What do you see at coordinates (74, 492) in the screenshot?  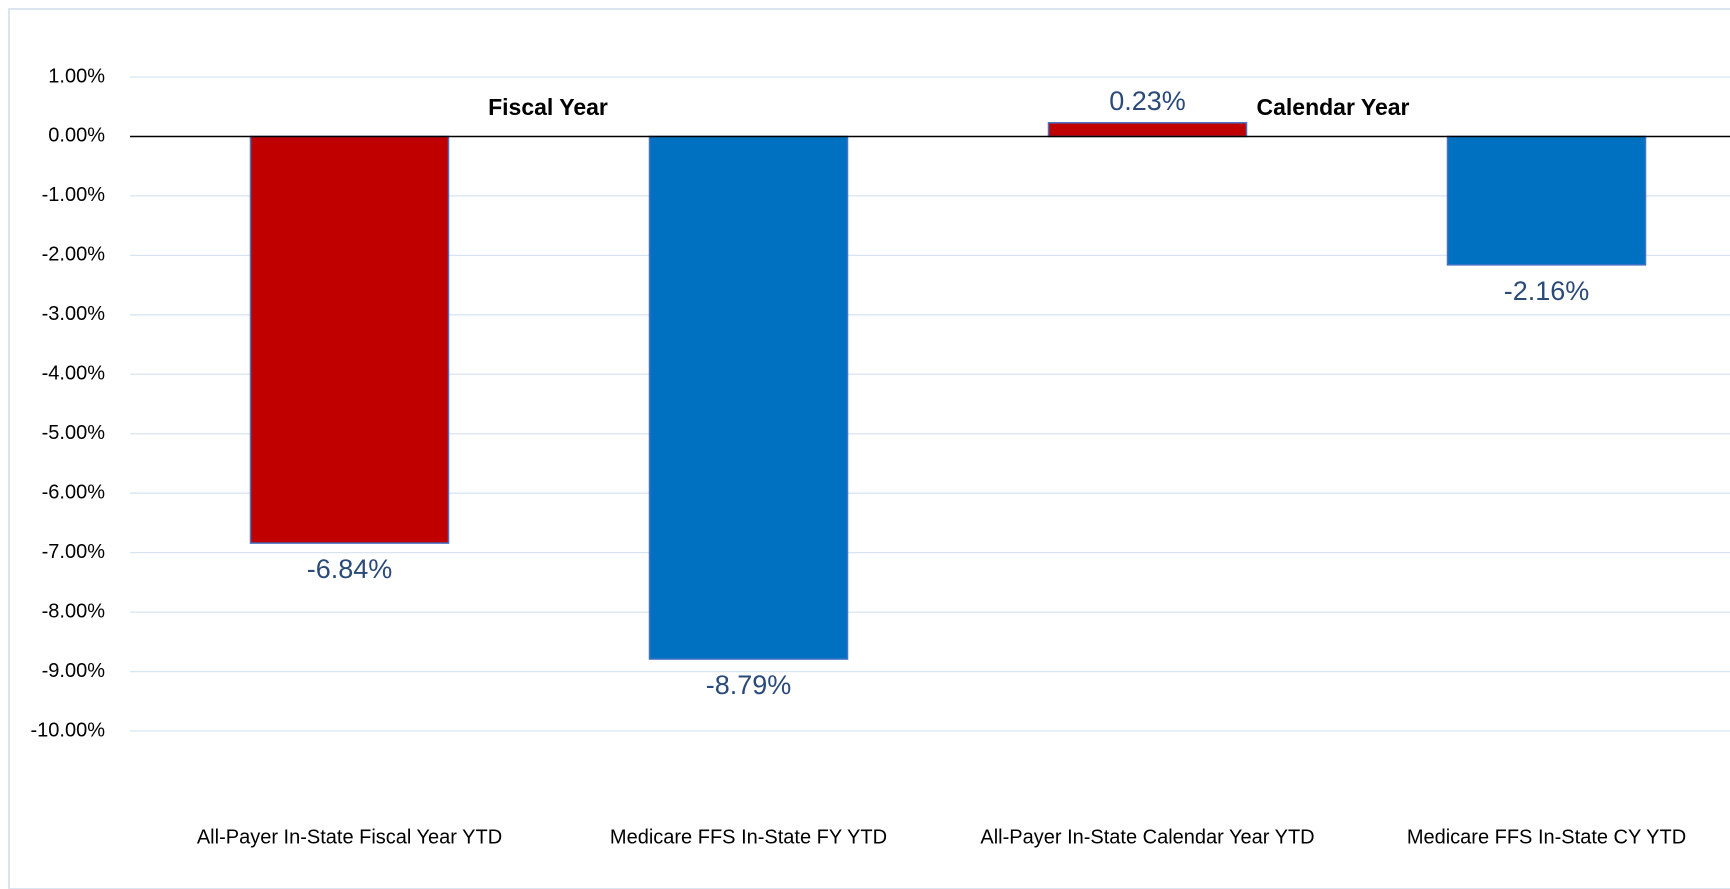 I see `y-tick-label: -6.00%` at bounding box center [74, 492].